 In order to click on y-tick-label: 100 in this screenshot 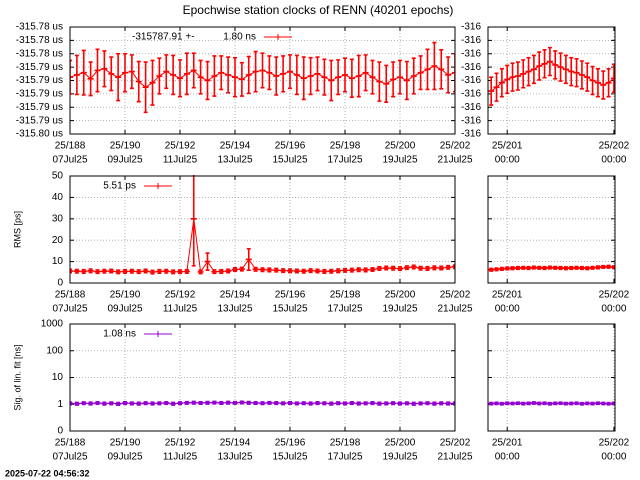, I will do `click(54, 350)`.